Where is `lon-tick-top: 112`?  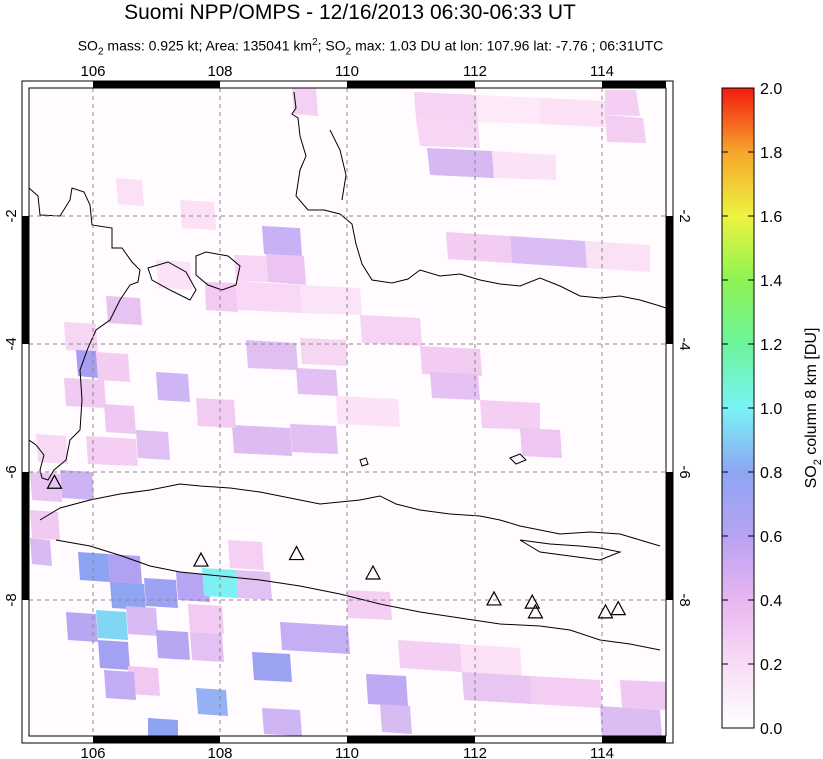 lon-tick-top: 112 is located at coordinates (475, 71).